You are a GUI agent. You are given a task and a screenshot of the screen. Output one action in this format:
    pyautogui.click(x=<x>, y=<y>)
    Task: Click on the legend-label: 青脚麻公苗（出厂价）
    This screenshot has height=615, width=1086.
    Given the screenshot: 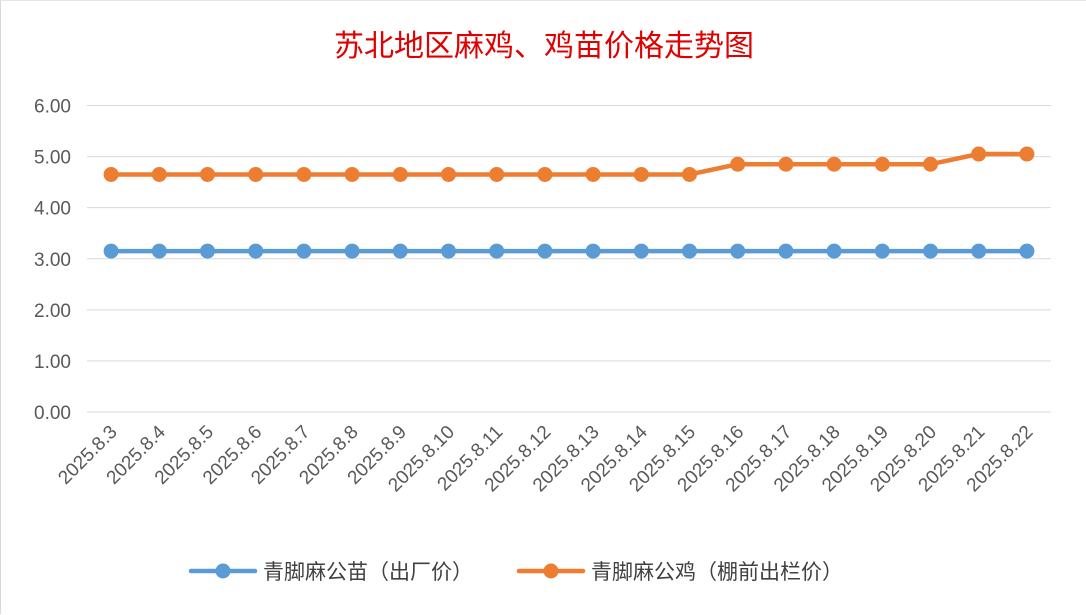 What is the action you would take?
    pyautogui.click(x=368, y=572)
    